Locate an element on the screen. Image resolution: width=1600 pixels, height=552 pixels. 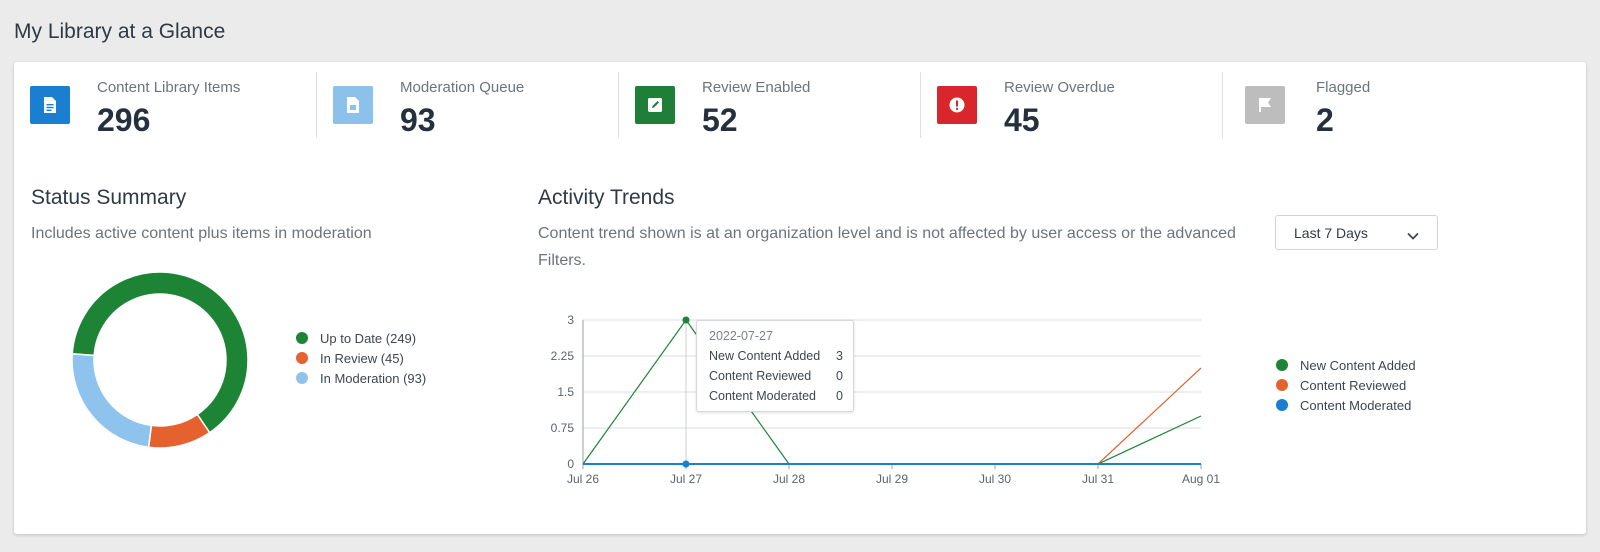
page-title: My Library at a Glance is located at coordinates (120, 31).